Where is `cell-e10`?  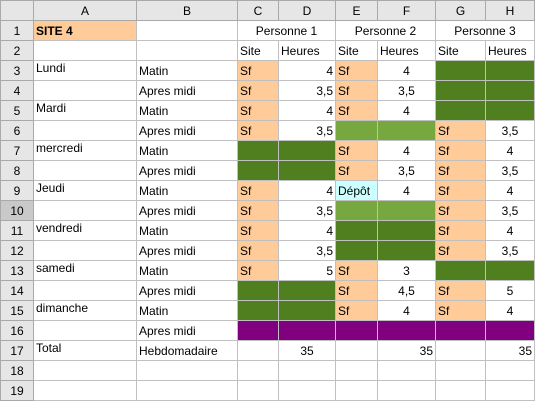
cell-e10 is located at coordinates (356, 210).